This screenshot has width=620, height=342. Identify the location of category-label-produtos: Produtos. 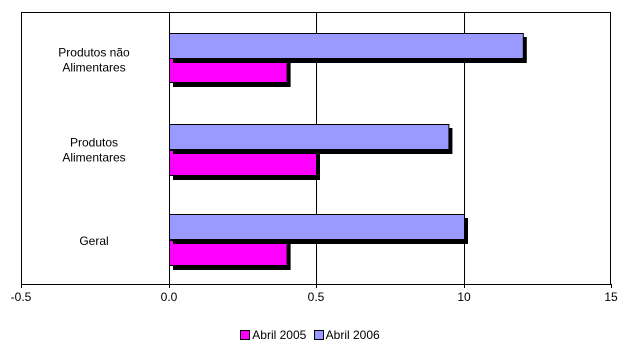
(94, 143).